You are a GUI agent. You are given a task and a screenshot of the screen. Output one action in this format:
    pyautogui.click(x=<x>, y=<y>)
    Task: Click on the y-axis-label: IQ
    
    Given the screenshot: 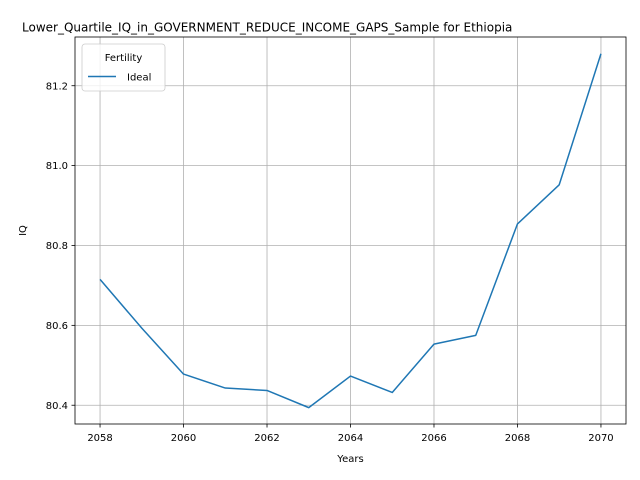 What is the action you would take?
    pyautogui.click(x=23, y=230)
    